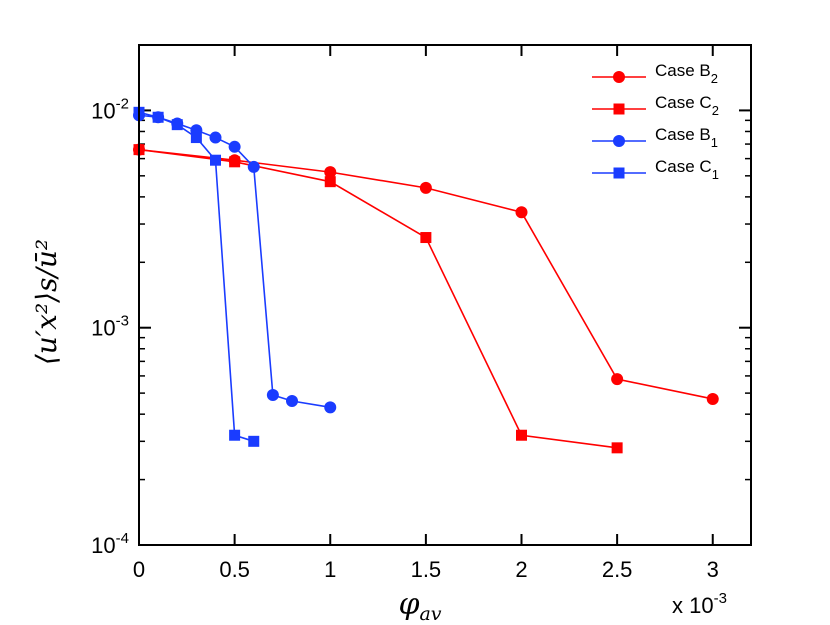  Describe the element at coordinates (713, 569) in the screenshot. I see `x-tick-label: 3` at that location.